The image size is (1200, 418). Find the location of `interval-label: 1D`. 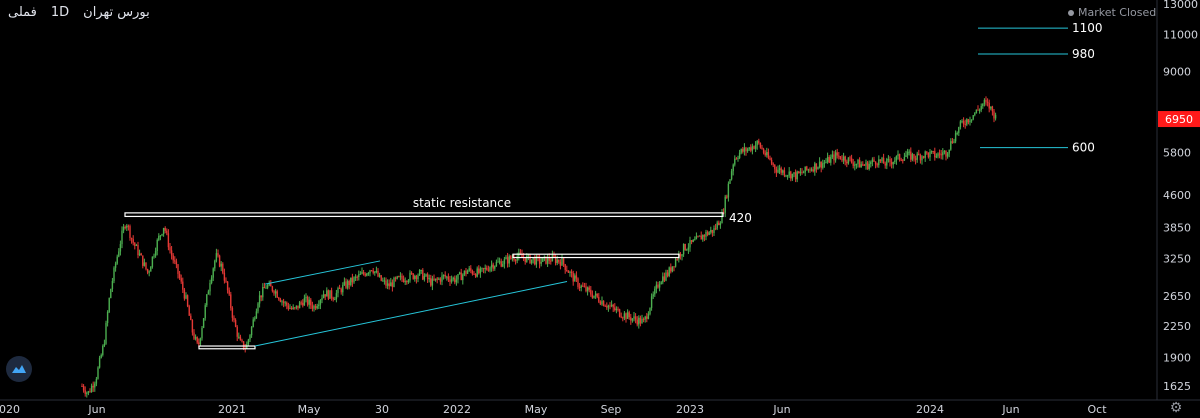

interval-label: 1D is located at coordinates (60, 12).